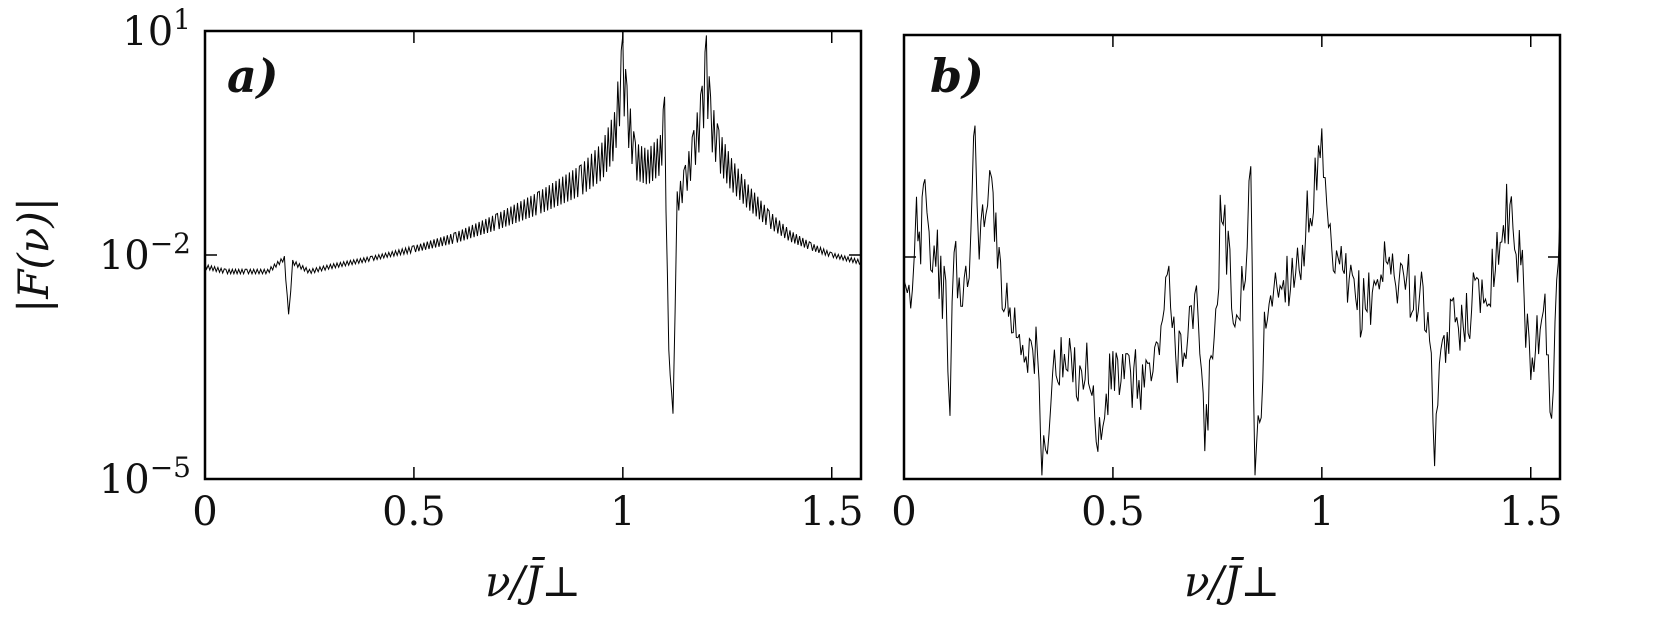 The height and width of the screenshot is (640, 1657). Describe the element at coordinates (1531, 512) in the screenshot. I see `panel-b-x-tick-label: 1.5` at that location.